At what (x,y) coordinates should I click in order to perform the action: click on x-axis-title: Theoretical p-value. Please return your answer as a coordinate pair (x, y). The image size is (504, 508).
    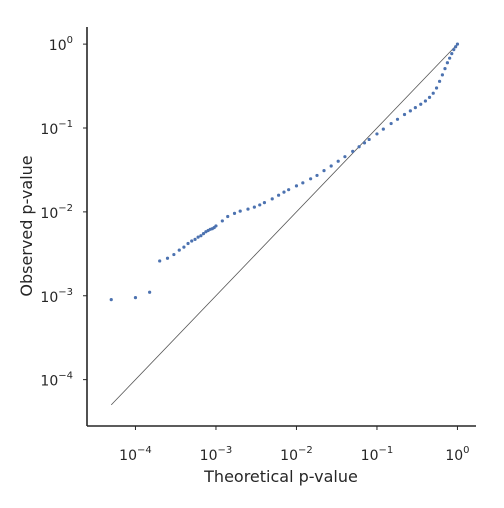
    Looking at the image, I should click on (280, 476).